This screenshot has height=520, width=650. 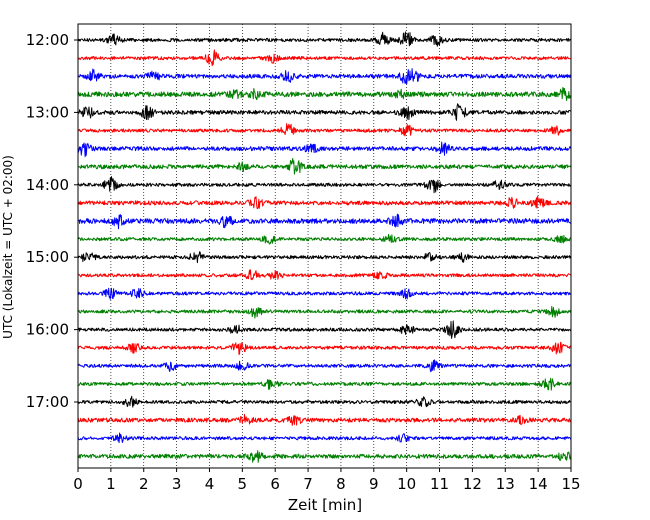 What do you see at coordinates (570, 484) in the screenshot?
I see `x-tick-label: 15` at bounding box center [570, 484].